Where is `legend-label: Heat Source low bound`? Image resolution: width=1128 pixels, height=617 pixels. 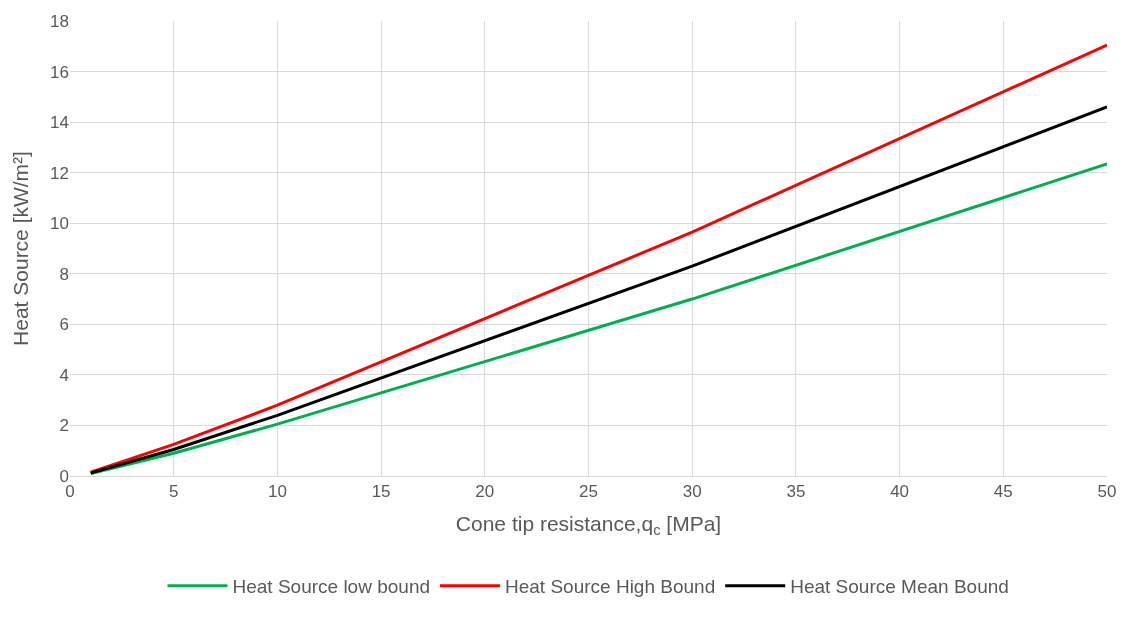 legend-label: Heat Source low bound is located at coordinates (331, 587).